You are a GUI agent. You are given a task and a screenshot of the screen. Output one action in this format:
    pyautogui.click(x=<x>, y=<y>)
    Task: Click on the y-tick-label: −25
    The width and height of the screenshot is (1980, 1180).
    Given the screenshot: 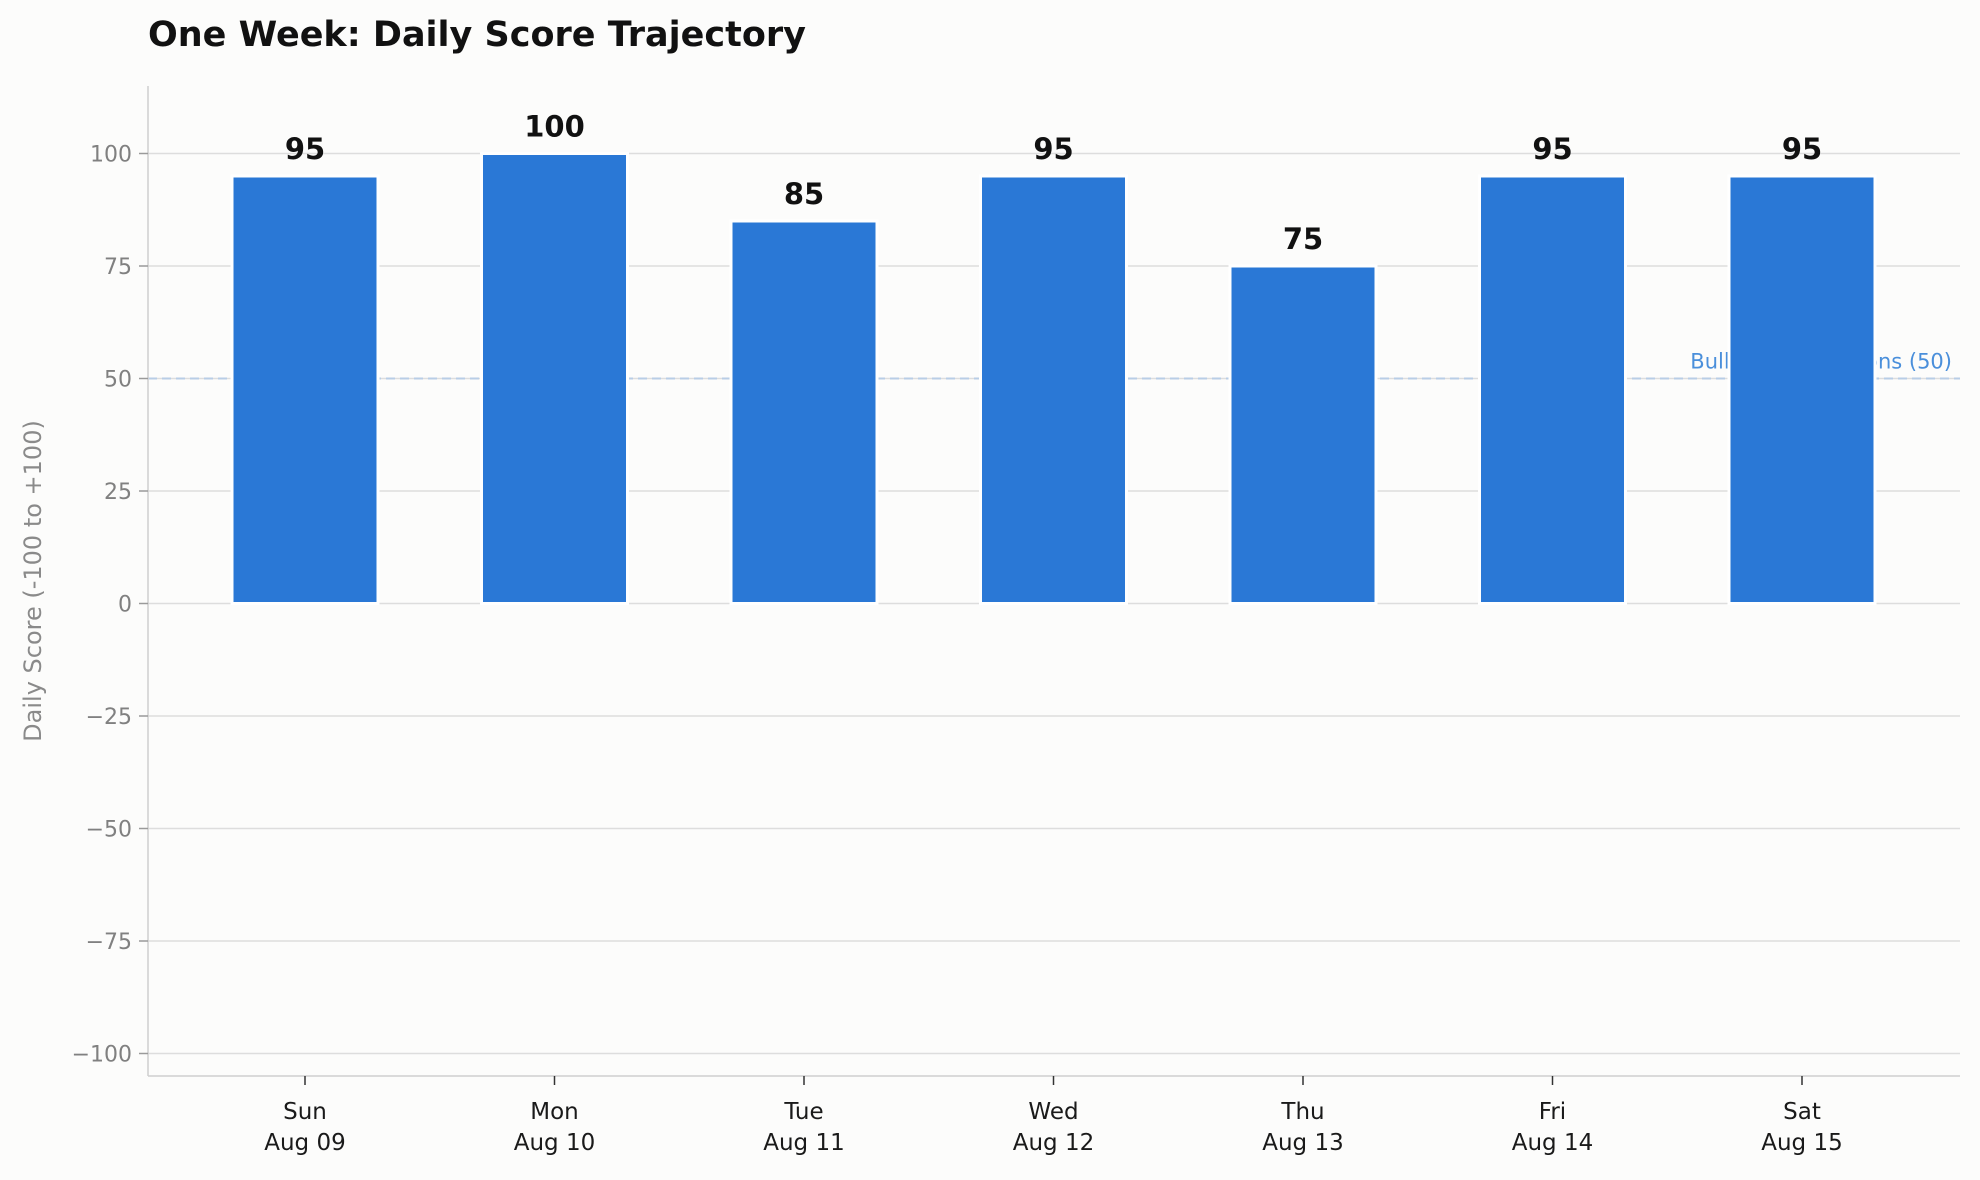 What is the action you would take?
    pyautogui.click(x=109, y=717)
    